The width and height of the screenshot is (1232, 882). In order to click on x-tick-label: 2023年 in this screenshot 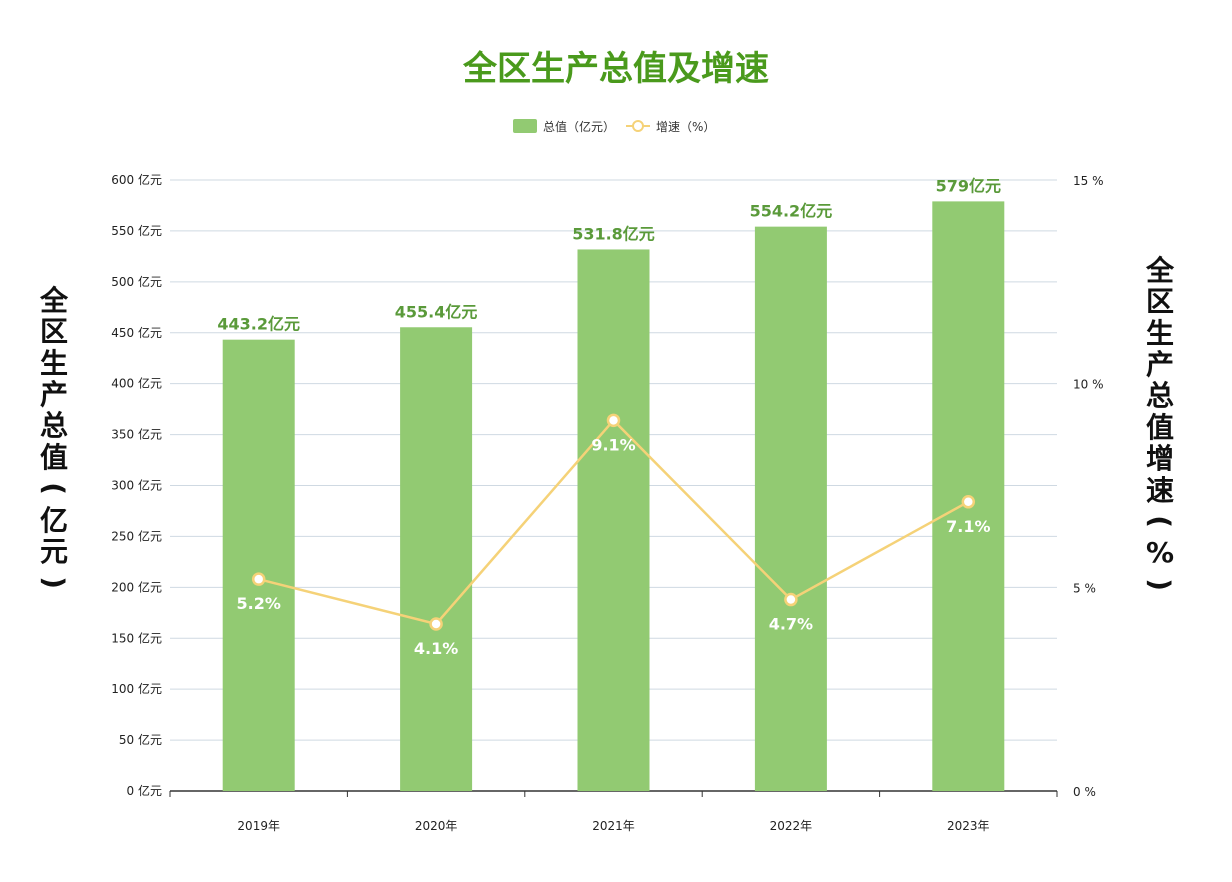, I will do `click(968, 826)`.